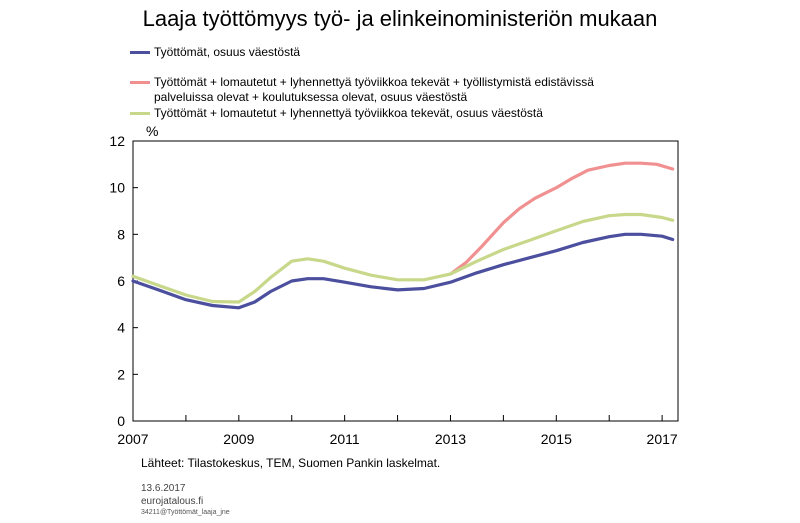 This screenshot has width=800, height=523. What do you see at coordinates (345, 439) in the screenshot?
I see `x-tick-label: 2011` at bounding box center [345, 439].